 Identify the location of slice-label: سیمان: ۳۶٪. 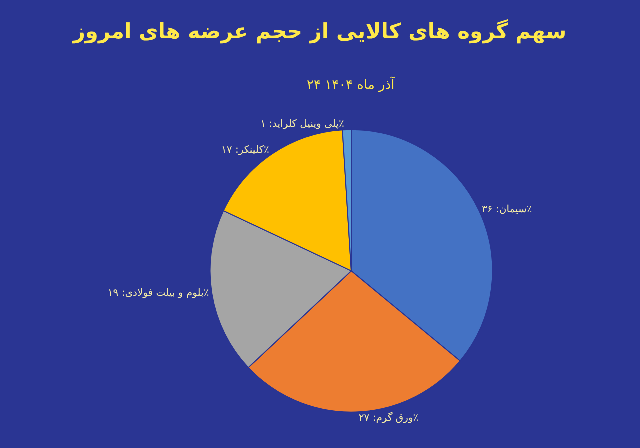
(507, 210).